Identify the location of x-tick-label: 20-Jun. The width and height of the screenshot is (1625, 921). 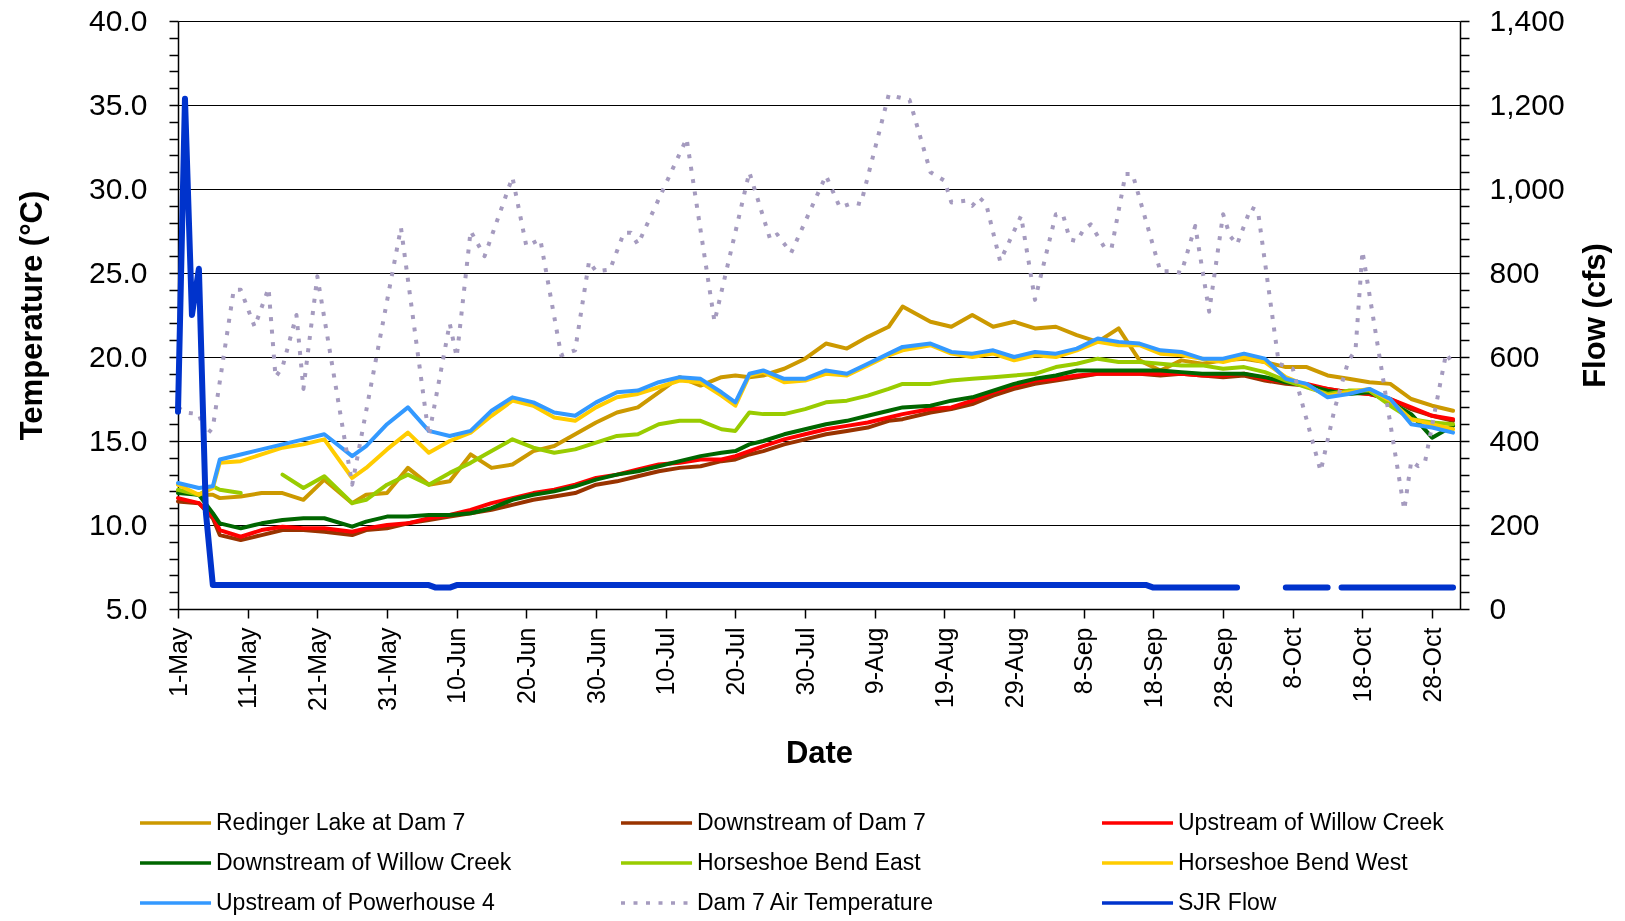
(525, 665).